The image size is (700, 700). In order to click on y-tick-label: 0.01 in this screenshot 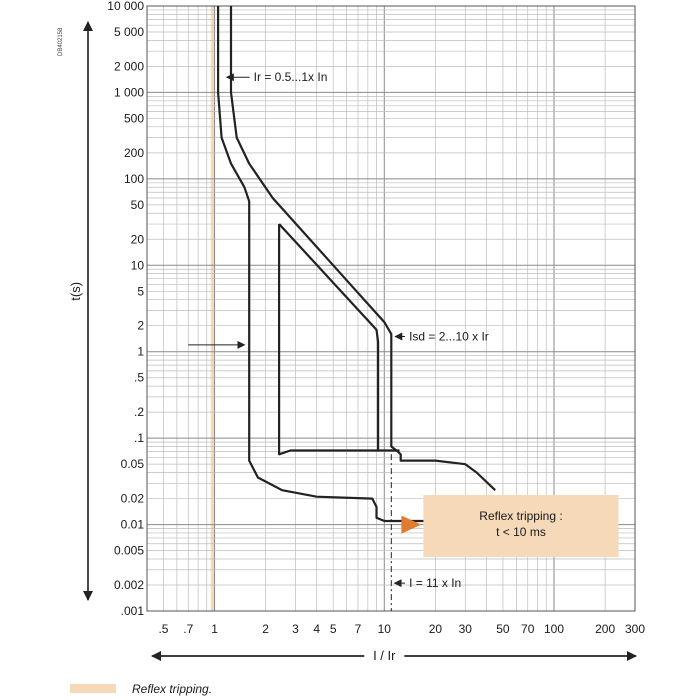, I will do `click(133, 525)`.